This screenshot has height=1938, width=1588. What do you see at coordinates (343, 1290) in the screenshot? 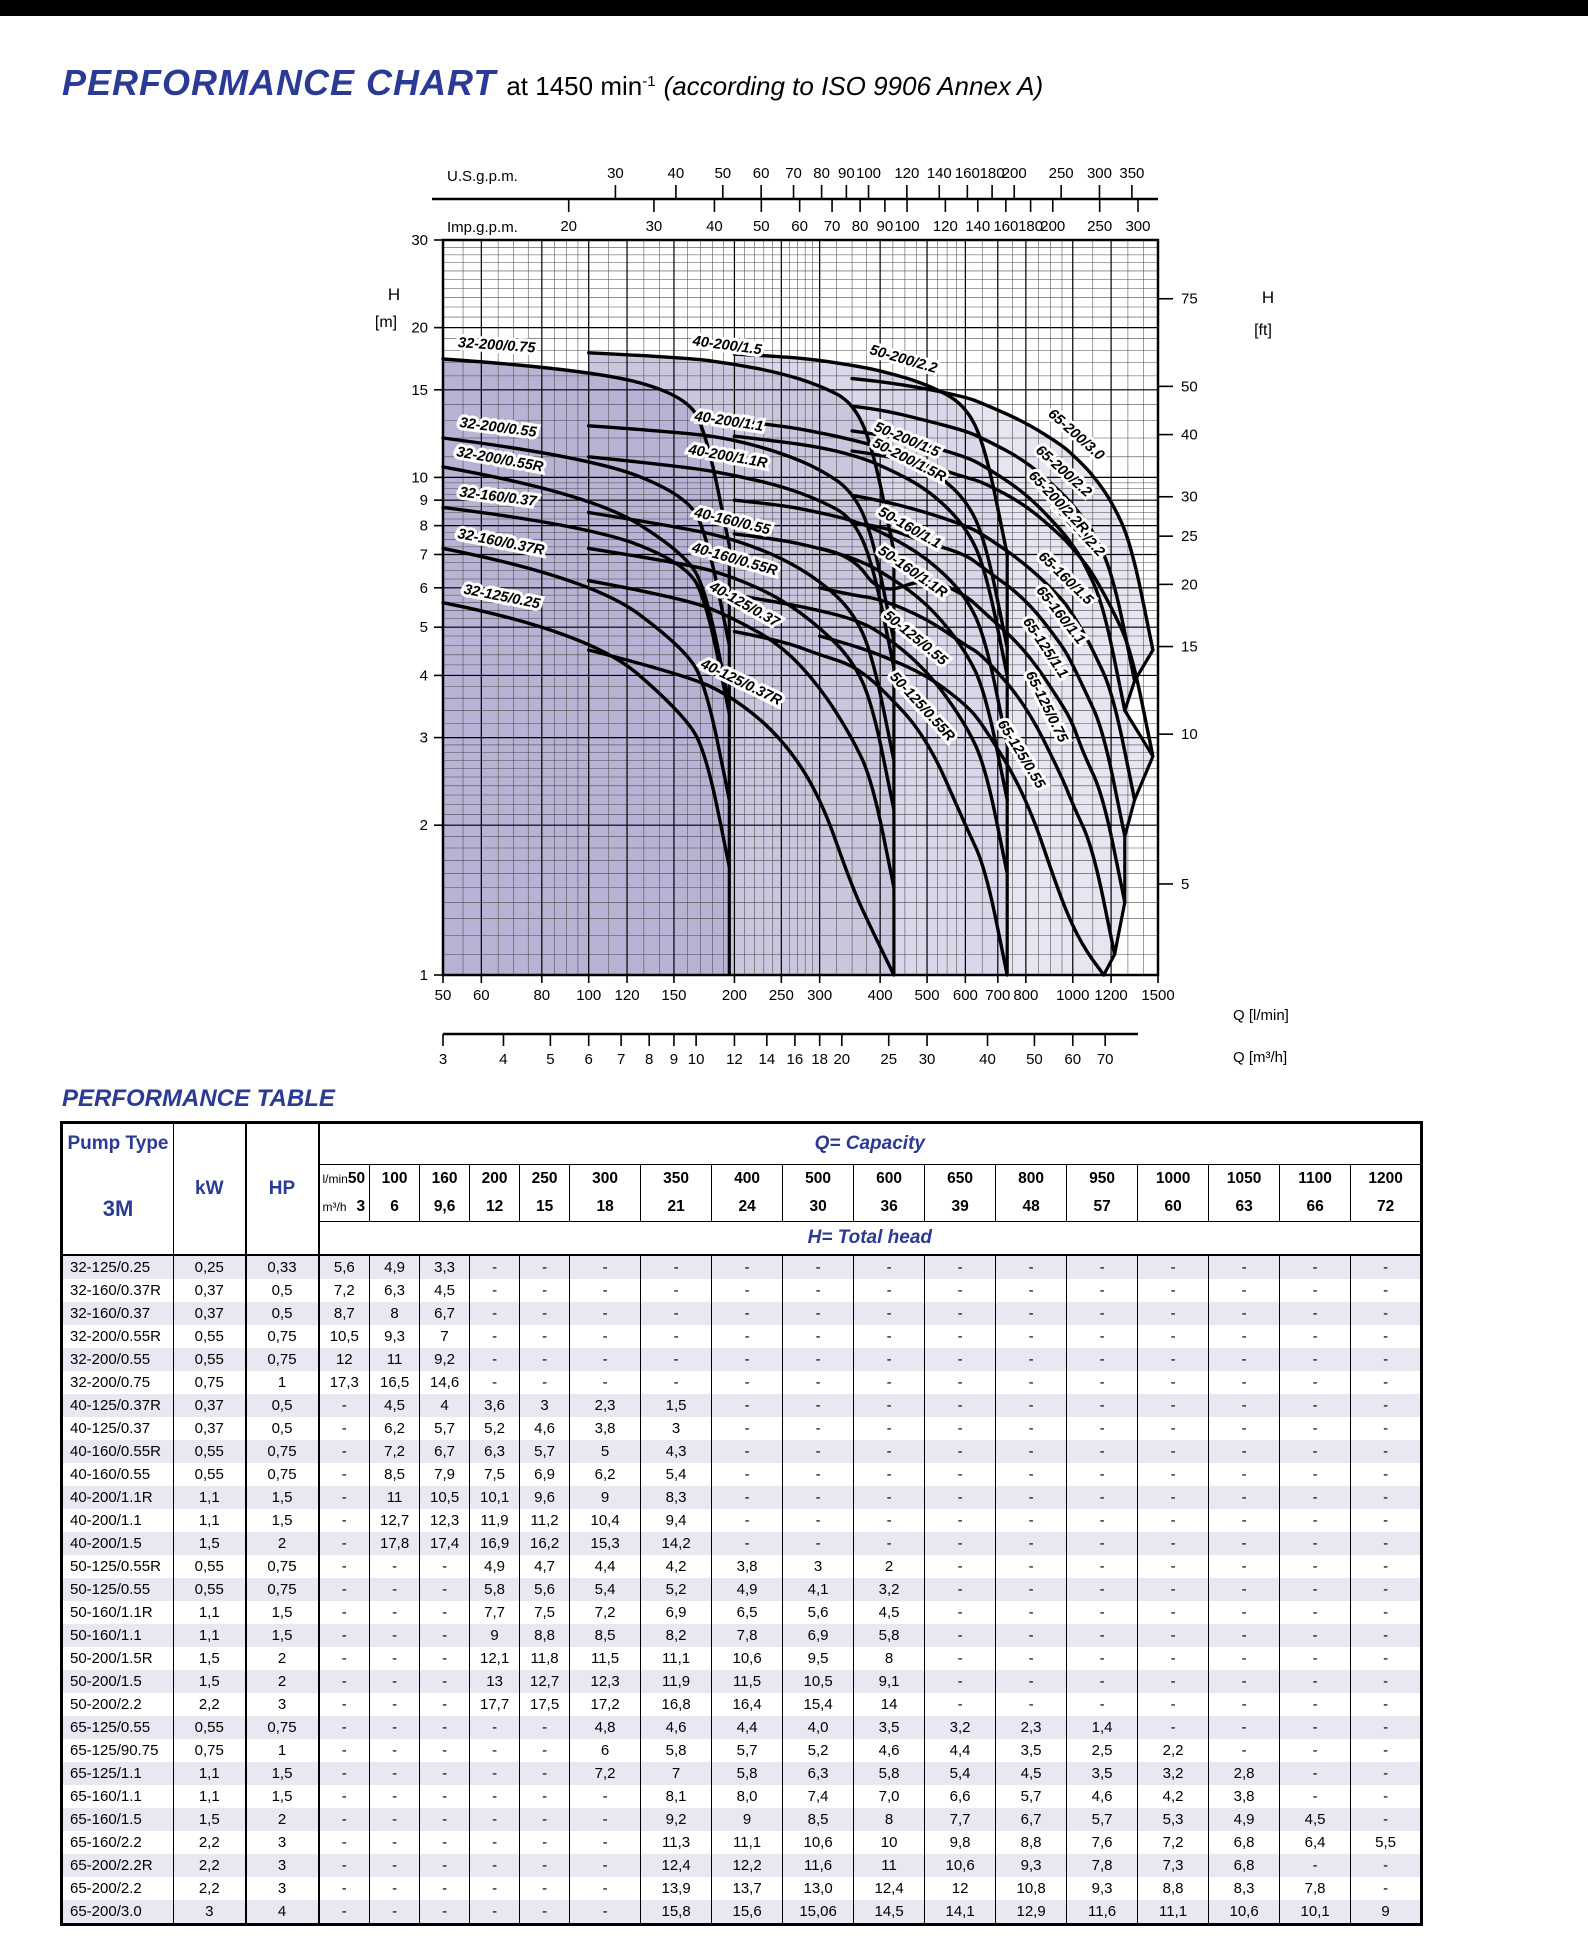
I see `head-value-cell: 7,2` at bounding box center [343, 1290].